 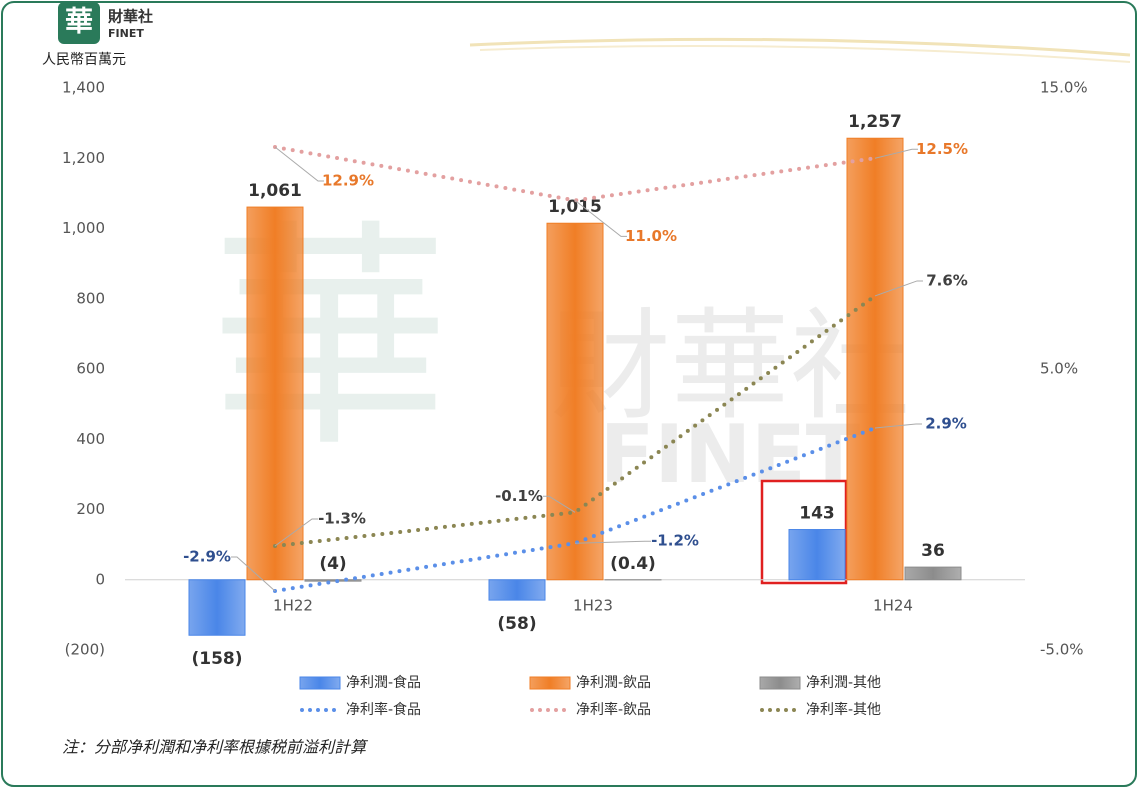 I want to click on y-tick-label: (200), so click(x=85, y=650).